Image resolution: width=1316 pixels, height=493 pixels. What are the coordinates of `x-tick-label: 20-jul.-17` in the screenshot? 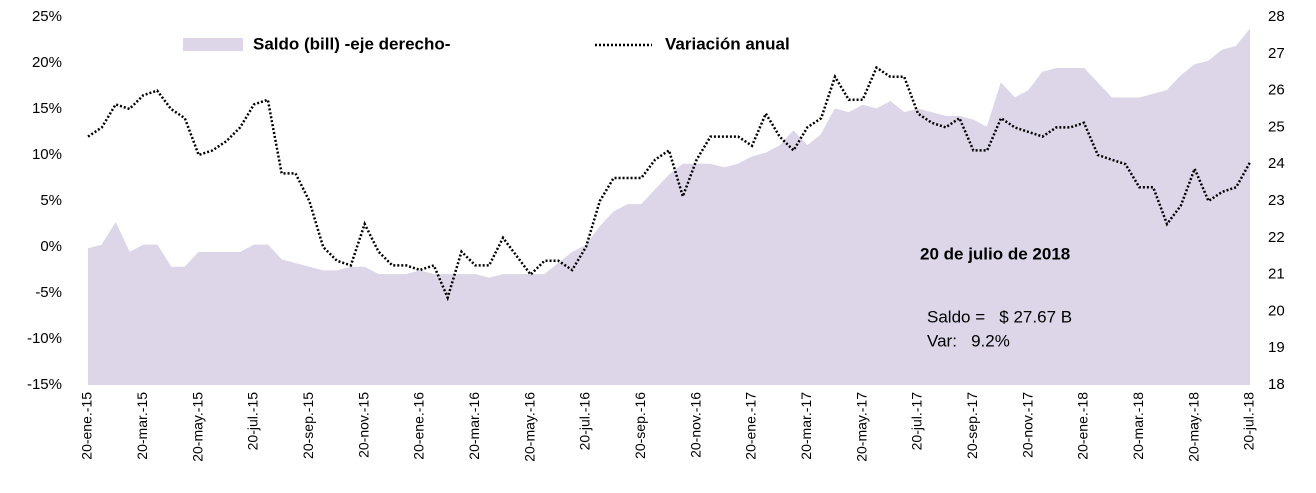 It's located at (917, 421).